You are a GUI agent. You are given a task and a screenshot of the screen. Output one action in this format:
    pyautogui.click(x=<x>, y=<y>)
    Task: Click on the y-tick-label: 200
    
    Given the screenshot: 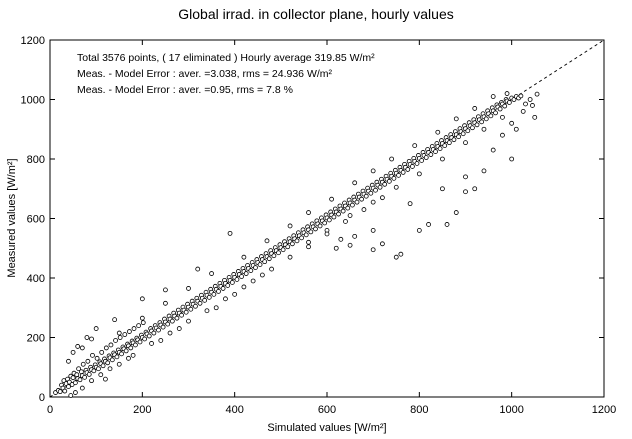 What is the action you would take?
    pyautogui.click(x=36, y=339)
    